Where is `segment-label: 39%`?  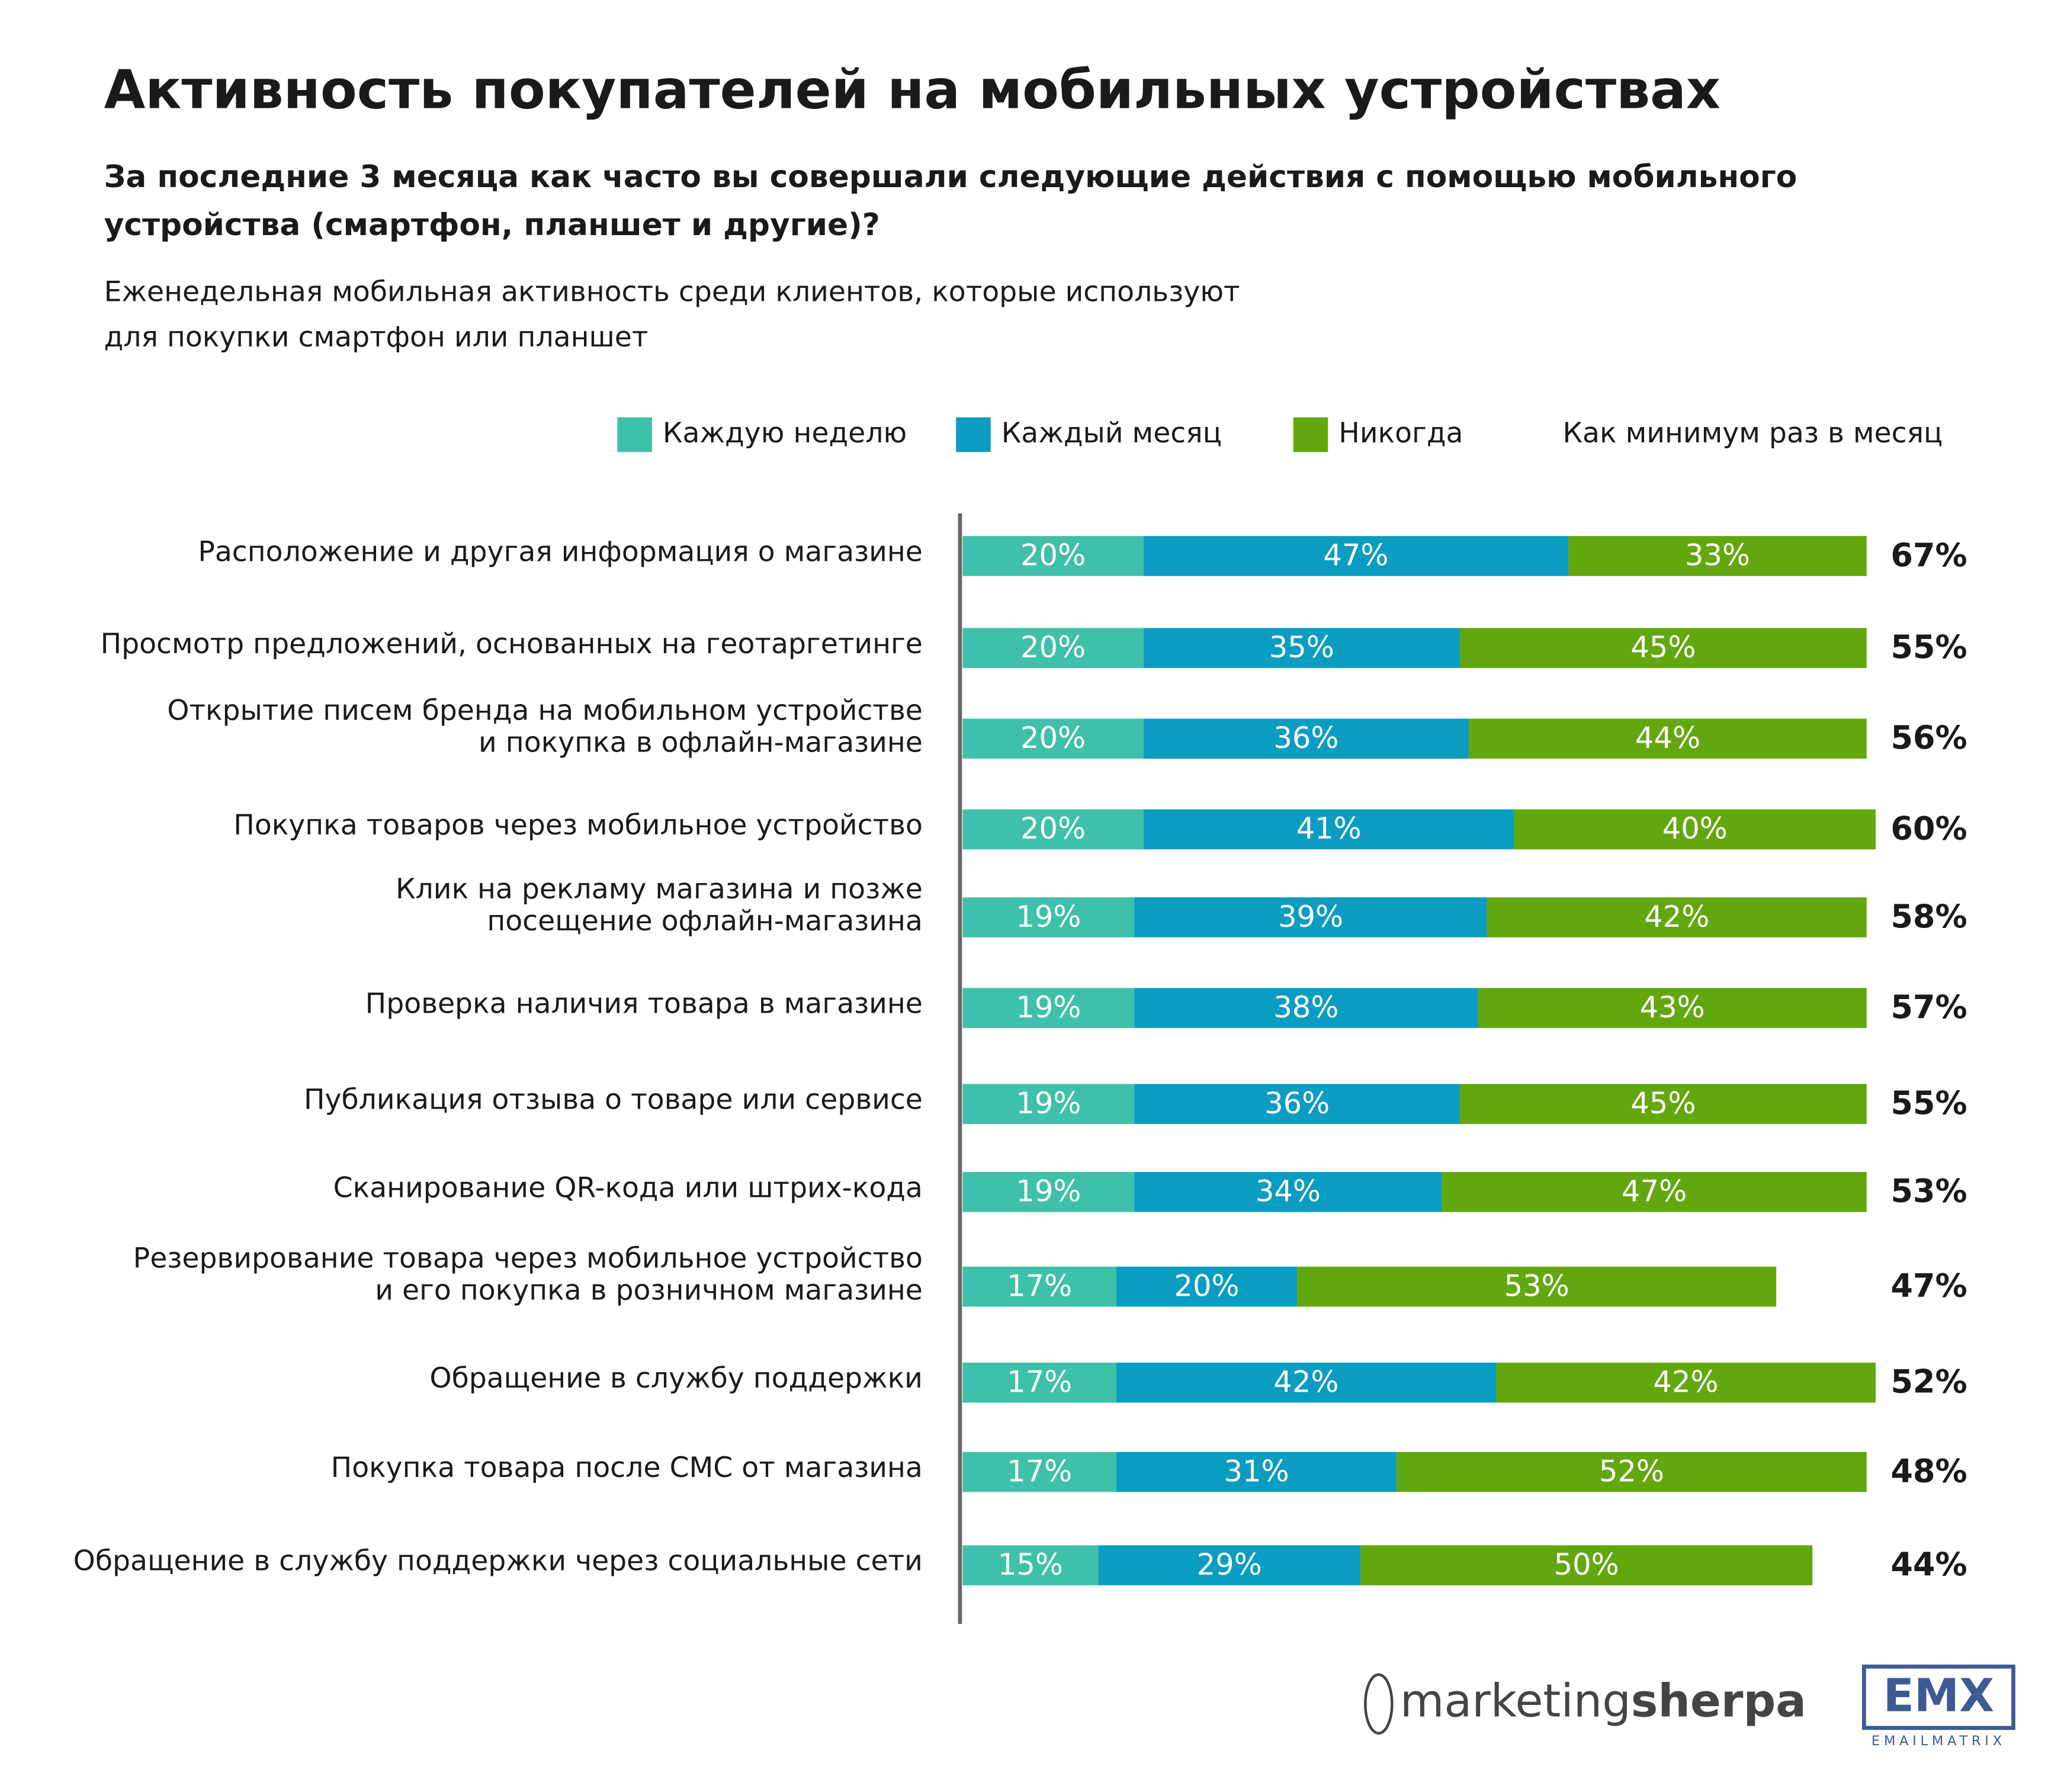 segment-label: 39% is located at coordinates (1311, 917).